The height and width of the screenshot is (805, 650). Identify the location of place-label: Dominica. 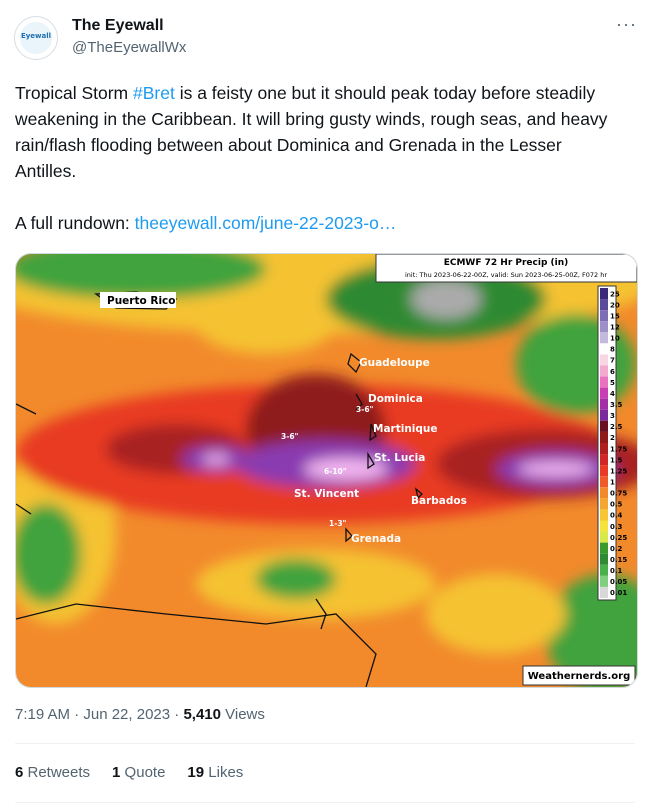
(395, 399).